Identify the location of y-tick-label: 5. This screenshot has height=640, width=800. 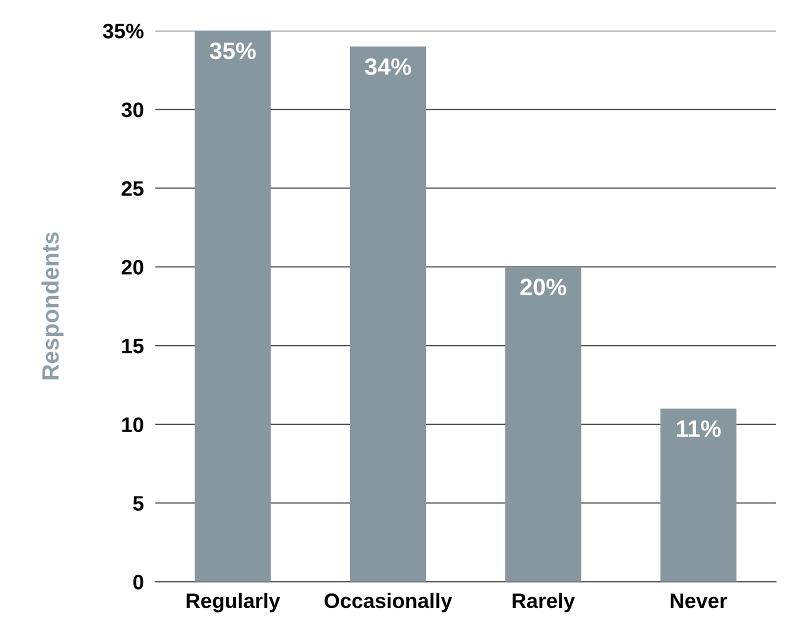
(138, 503).